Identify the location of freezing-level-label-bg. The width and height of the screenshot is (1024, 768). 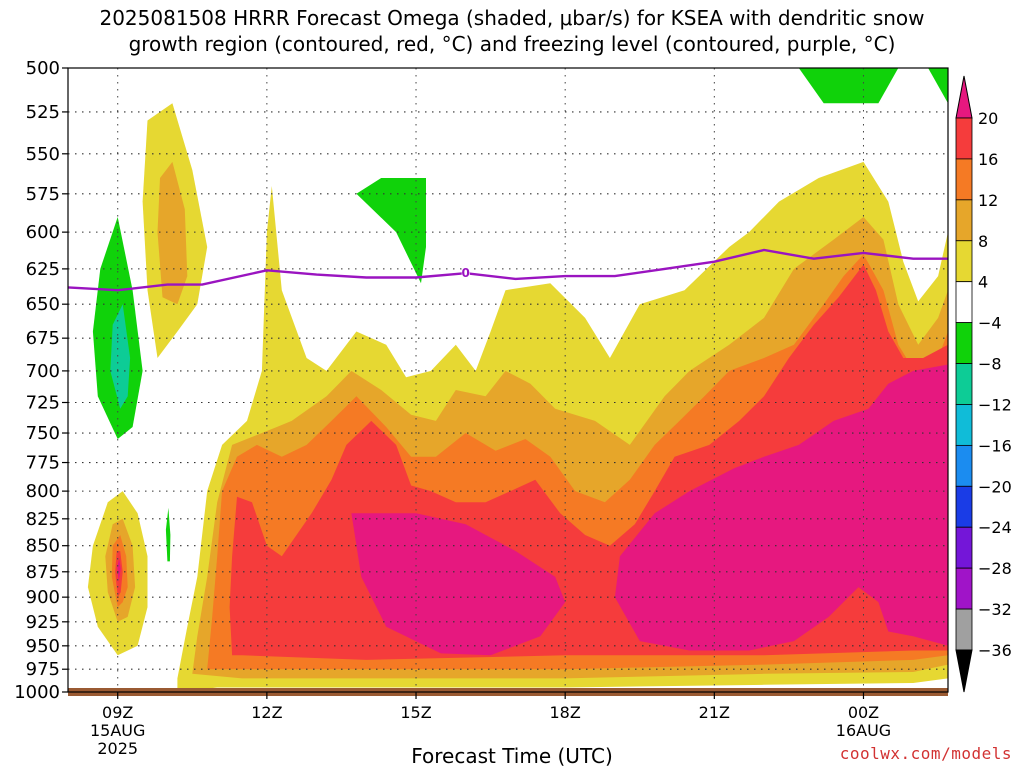
(465, 272).